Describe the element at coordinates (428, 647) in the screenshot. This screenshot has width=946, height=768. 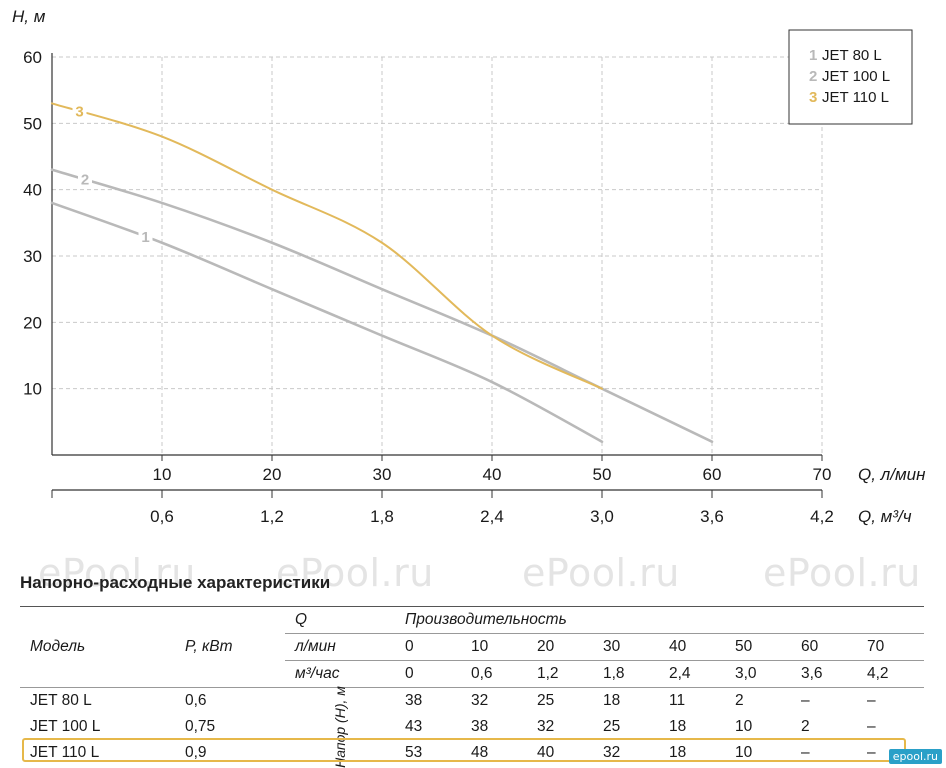
I see `lmin-cell: 0` at that location.